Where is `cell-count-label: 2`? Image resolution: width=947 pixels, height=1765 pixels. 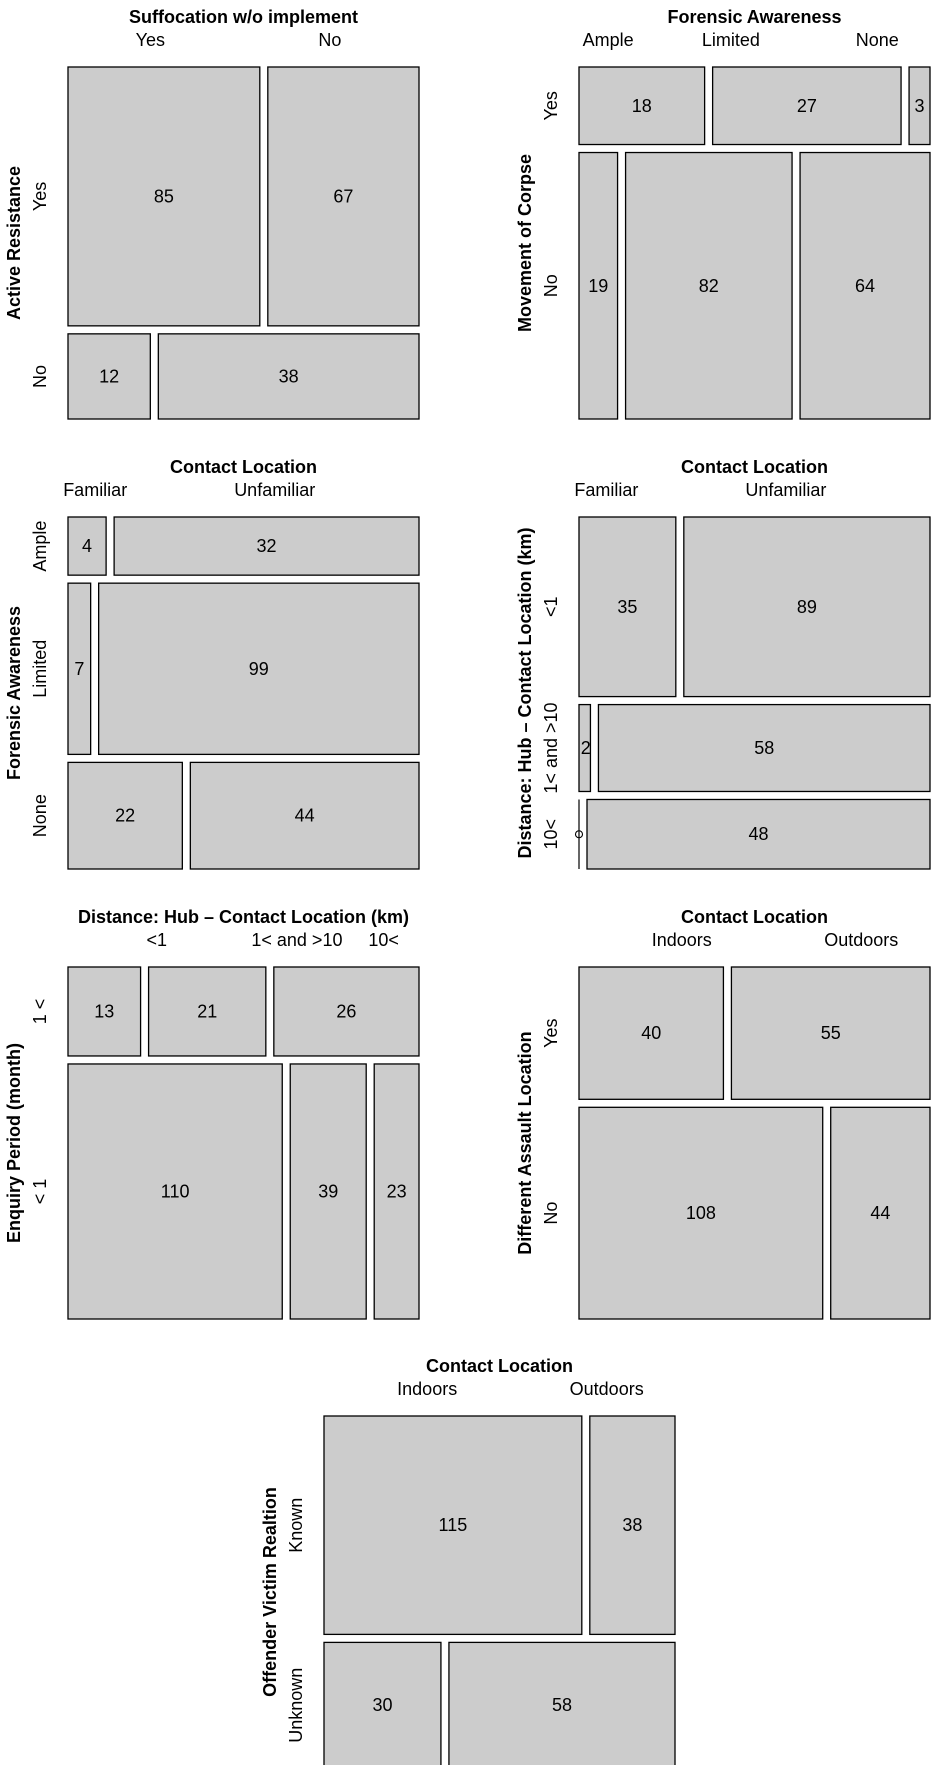
cell-count-label: 2 is located at coordinates (586, 748).